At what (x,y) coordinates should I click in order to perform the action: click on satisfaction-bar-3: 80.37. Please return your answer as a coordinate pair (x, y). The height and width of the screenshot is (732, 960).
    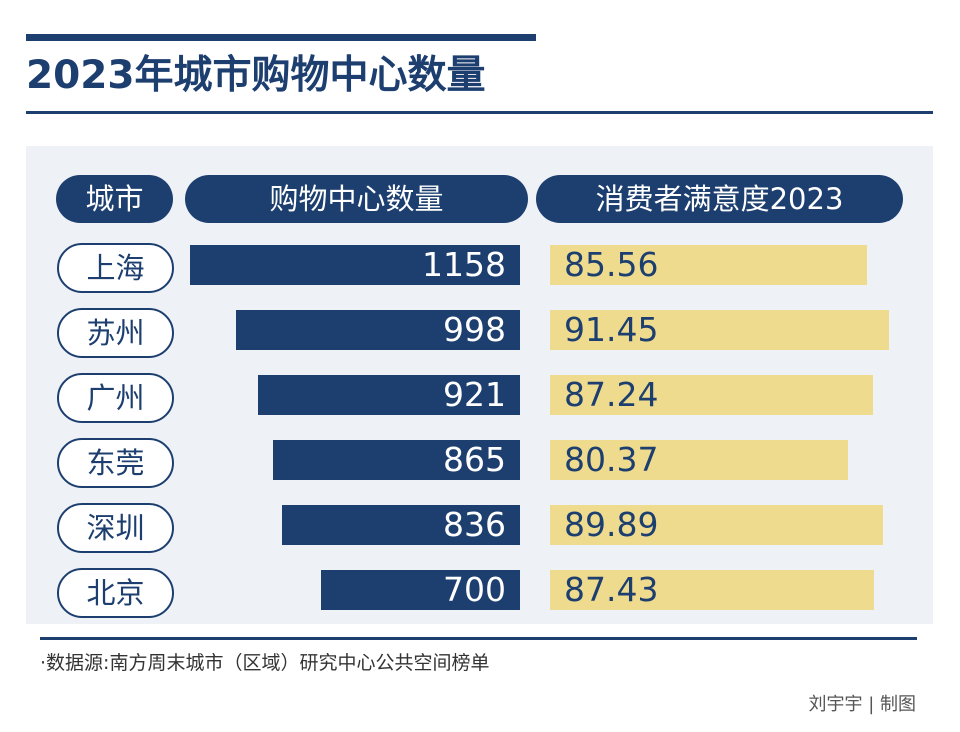
    Looking at the image, I should click on (699, 460).